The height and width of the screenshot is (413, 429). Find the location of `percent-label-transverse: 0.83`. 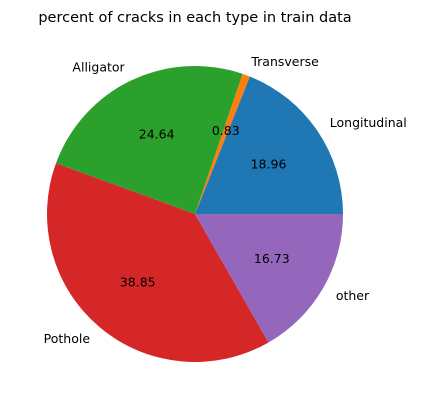

percent-label-transverse: 0.83 is located at coordinates (226, 130).